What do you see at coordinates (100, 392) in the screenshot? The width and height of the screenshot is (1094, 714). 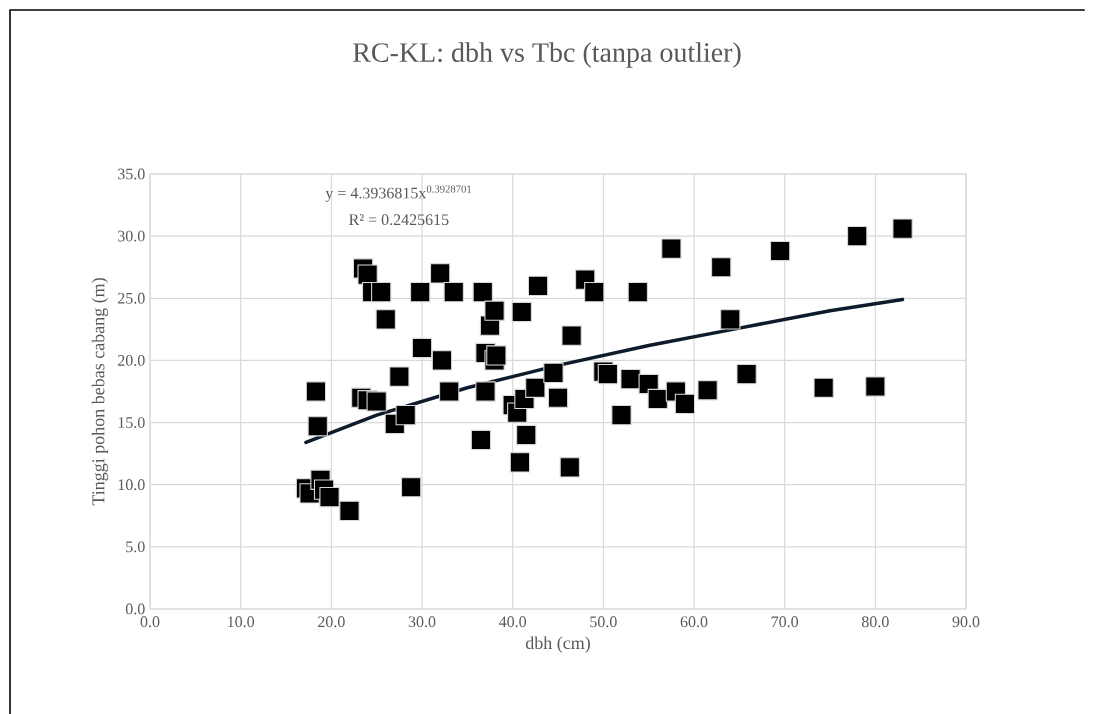 I see `y-axis-title: Tinggi pohon bebas cabang (m)` at bounding box center [100, 392].